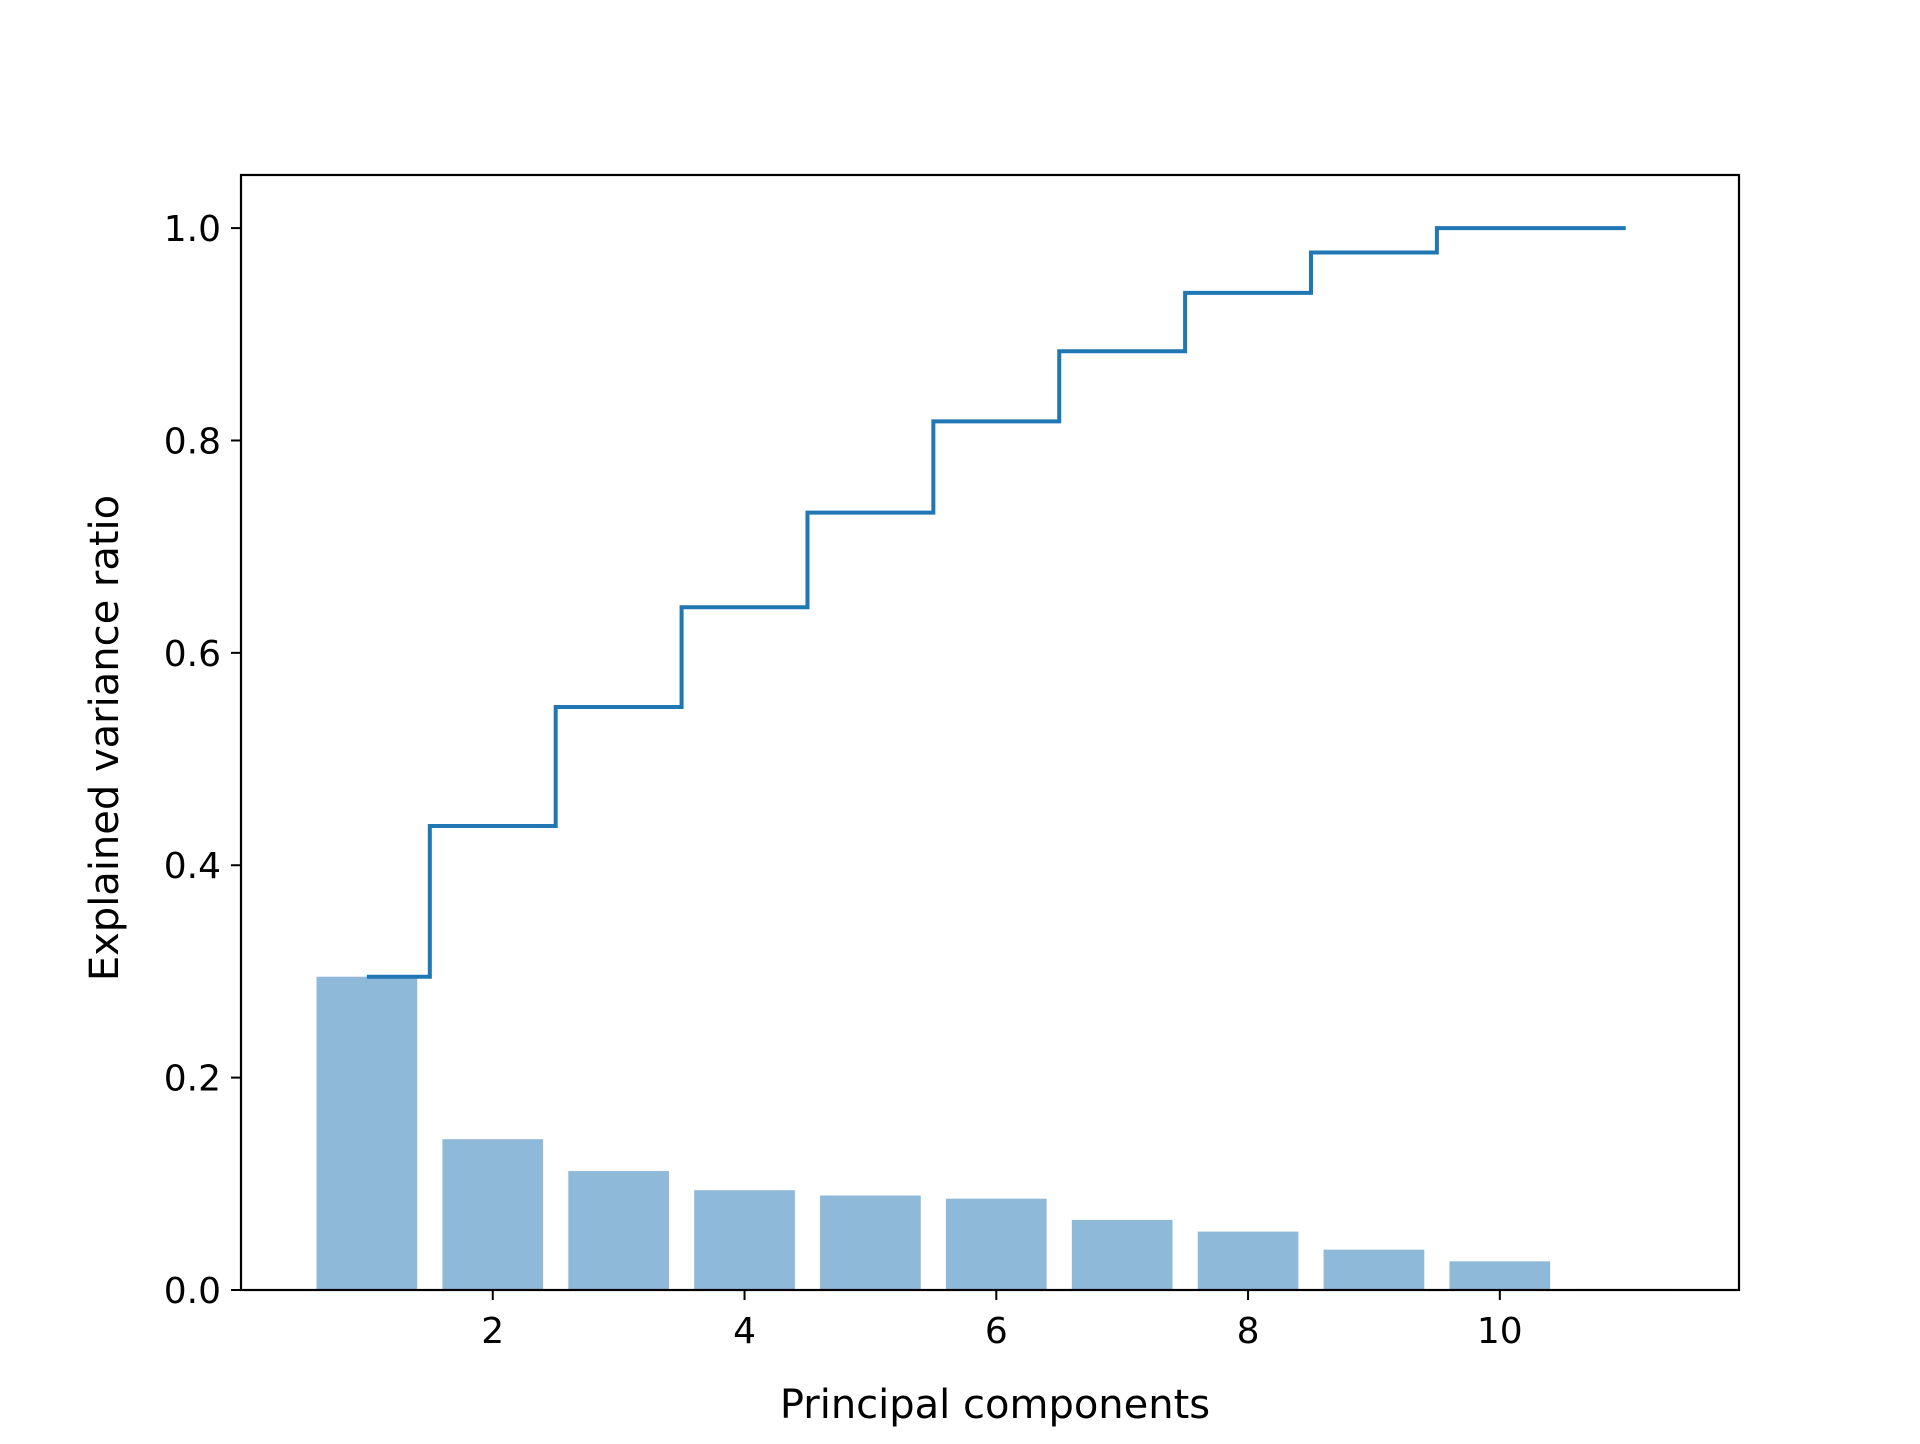 This screenshot has height=1444, width=1920. Describe the element at coordinates (744, 1331) in the screenshot. I see `x-tick-label: 4` at that location.